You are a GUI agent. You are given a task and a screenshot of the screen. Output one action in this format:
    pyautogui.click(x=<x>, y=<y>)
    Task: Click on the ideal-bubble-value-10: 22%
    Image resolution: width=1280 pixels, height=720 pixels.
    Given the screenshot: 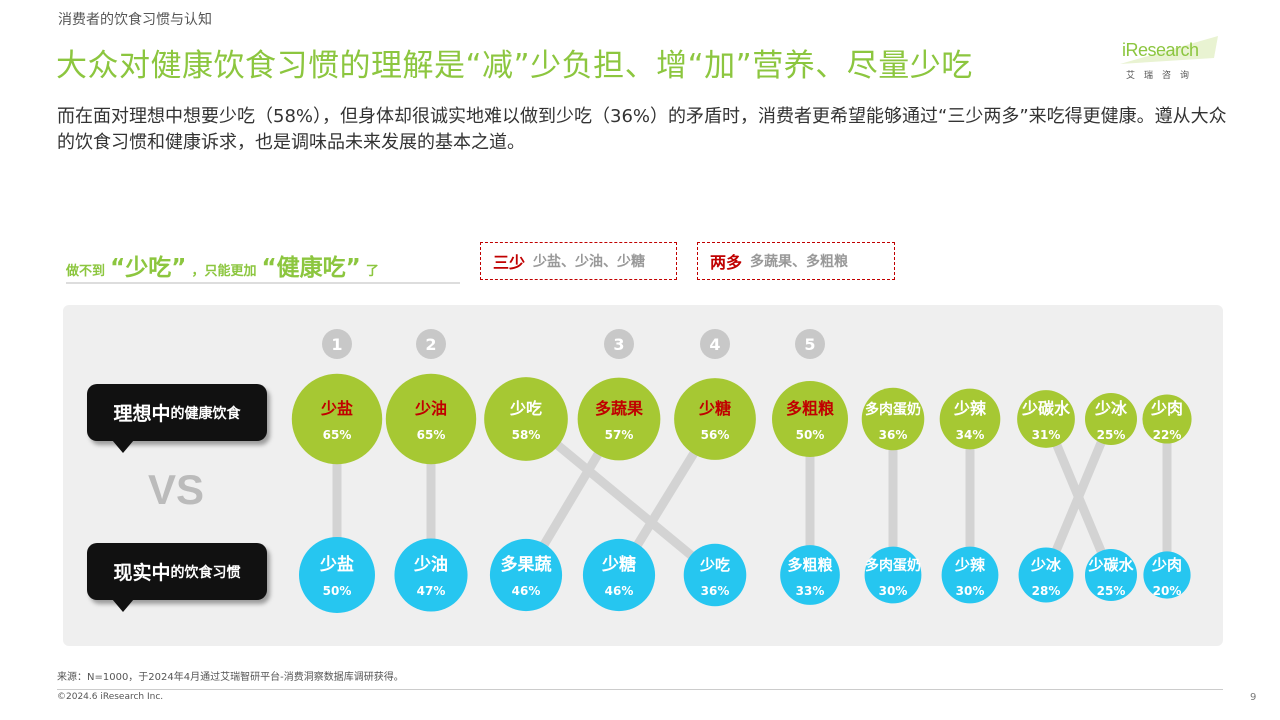 What is the action you would take?
    pyautogui.click(x=1167, y=435)
    